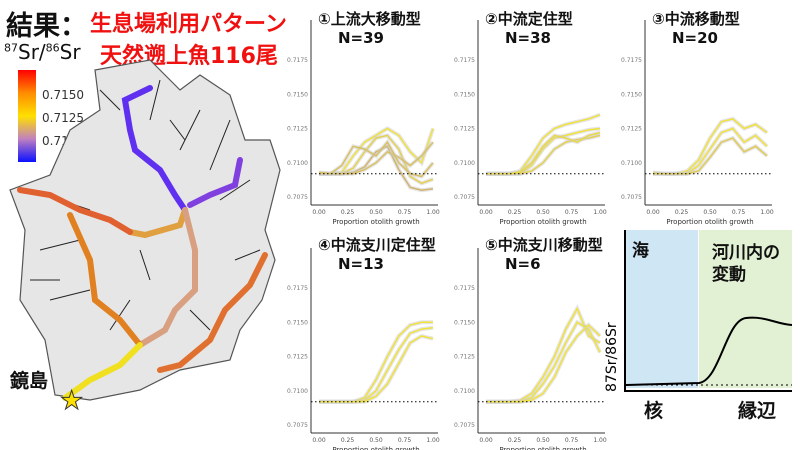 The image size is (800, 450). I want to click on panel4-title: ④中流支川定住型 N=13, so click(377, 254).